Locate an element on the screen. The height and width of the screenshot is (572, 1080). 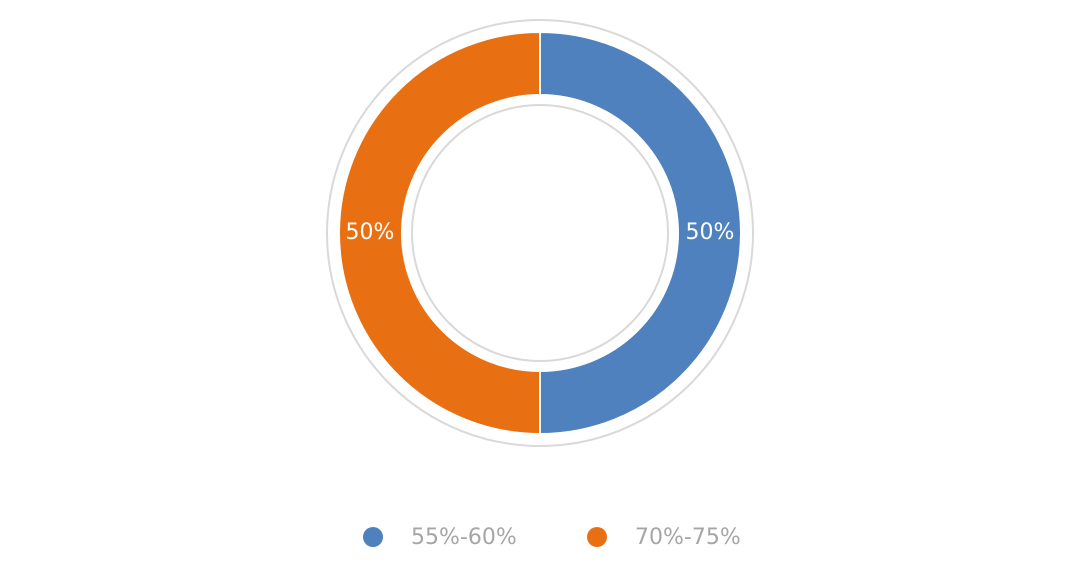
legend-label: 55%-60% is located at coordinates (464, 537).